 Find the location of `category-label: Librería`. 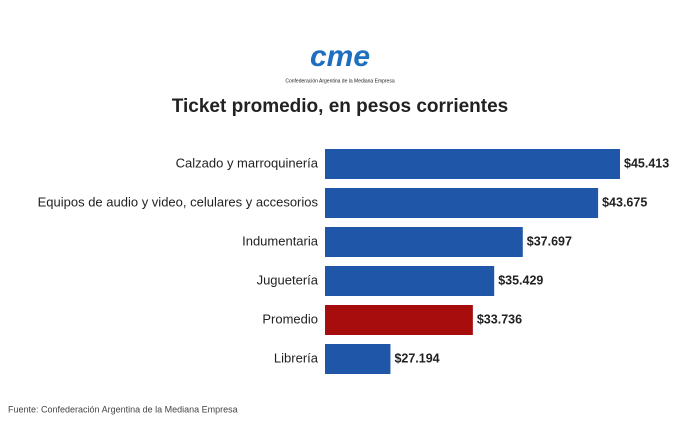

category-label: Librería is located at coordinates (296, 357).